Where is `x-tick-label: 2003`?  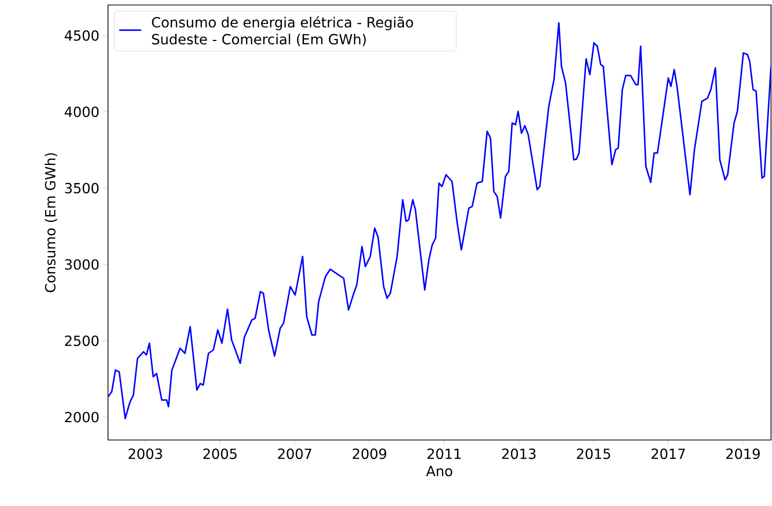
x-tick-label: 2003 is located at coordinates (145, 454).